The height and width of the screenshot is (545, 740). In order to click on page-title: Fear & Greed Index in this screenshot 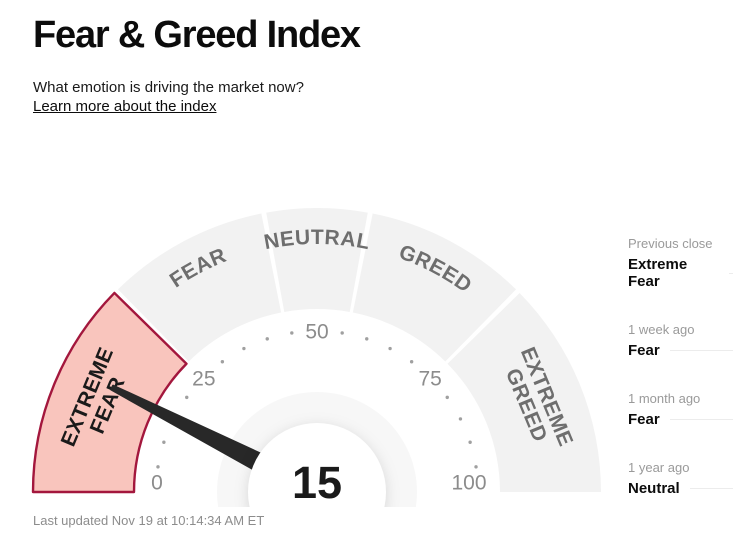, I will do `click(197, 35)`.